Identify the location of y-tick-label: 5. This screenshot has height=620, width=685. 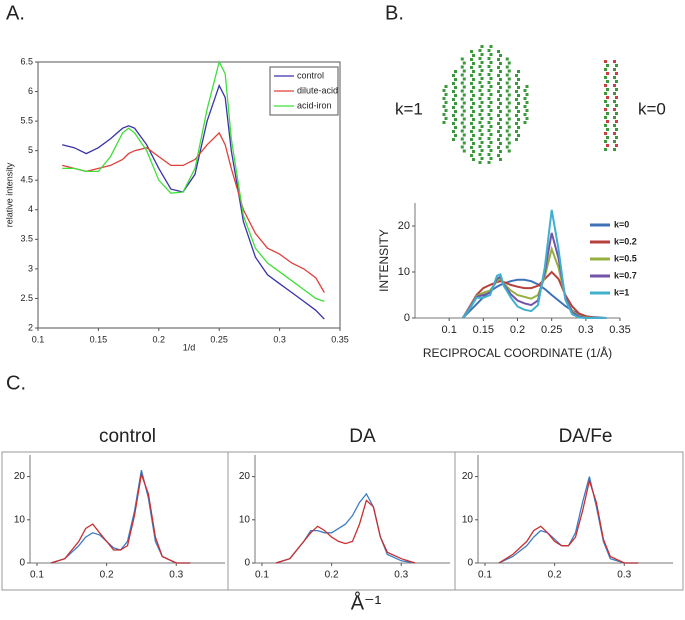
(30, 150).